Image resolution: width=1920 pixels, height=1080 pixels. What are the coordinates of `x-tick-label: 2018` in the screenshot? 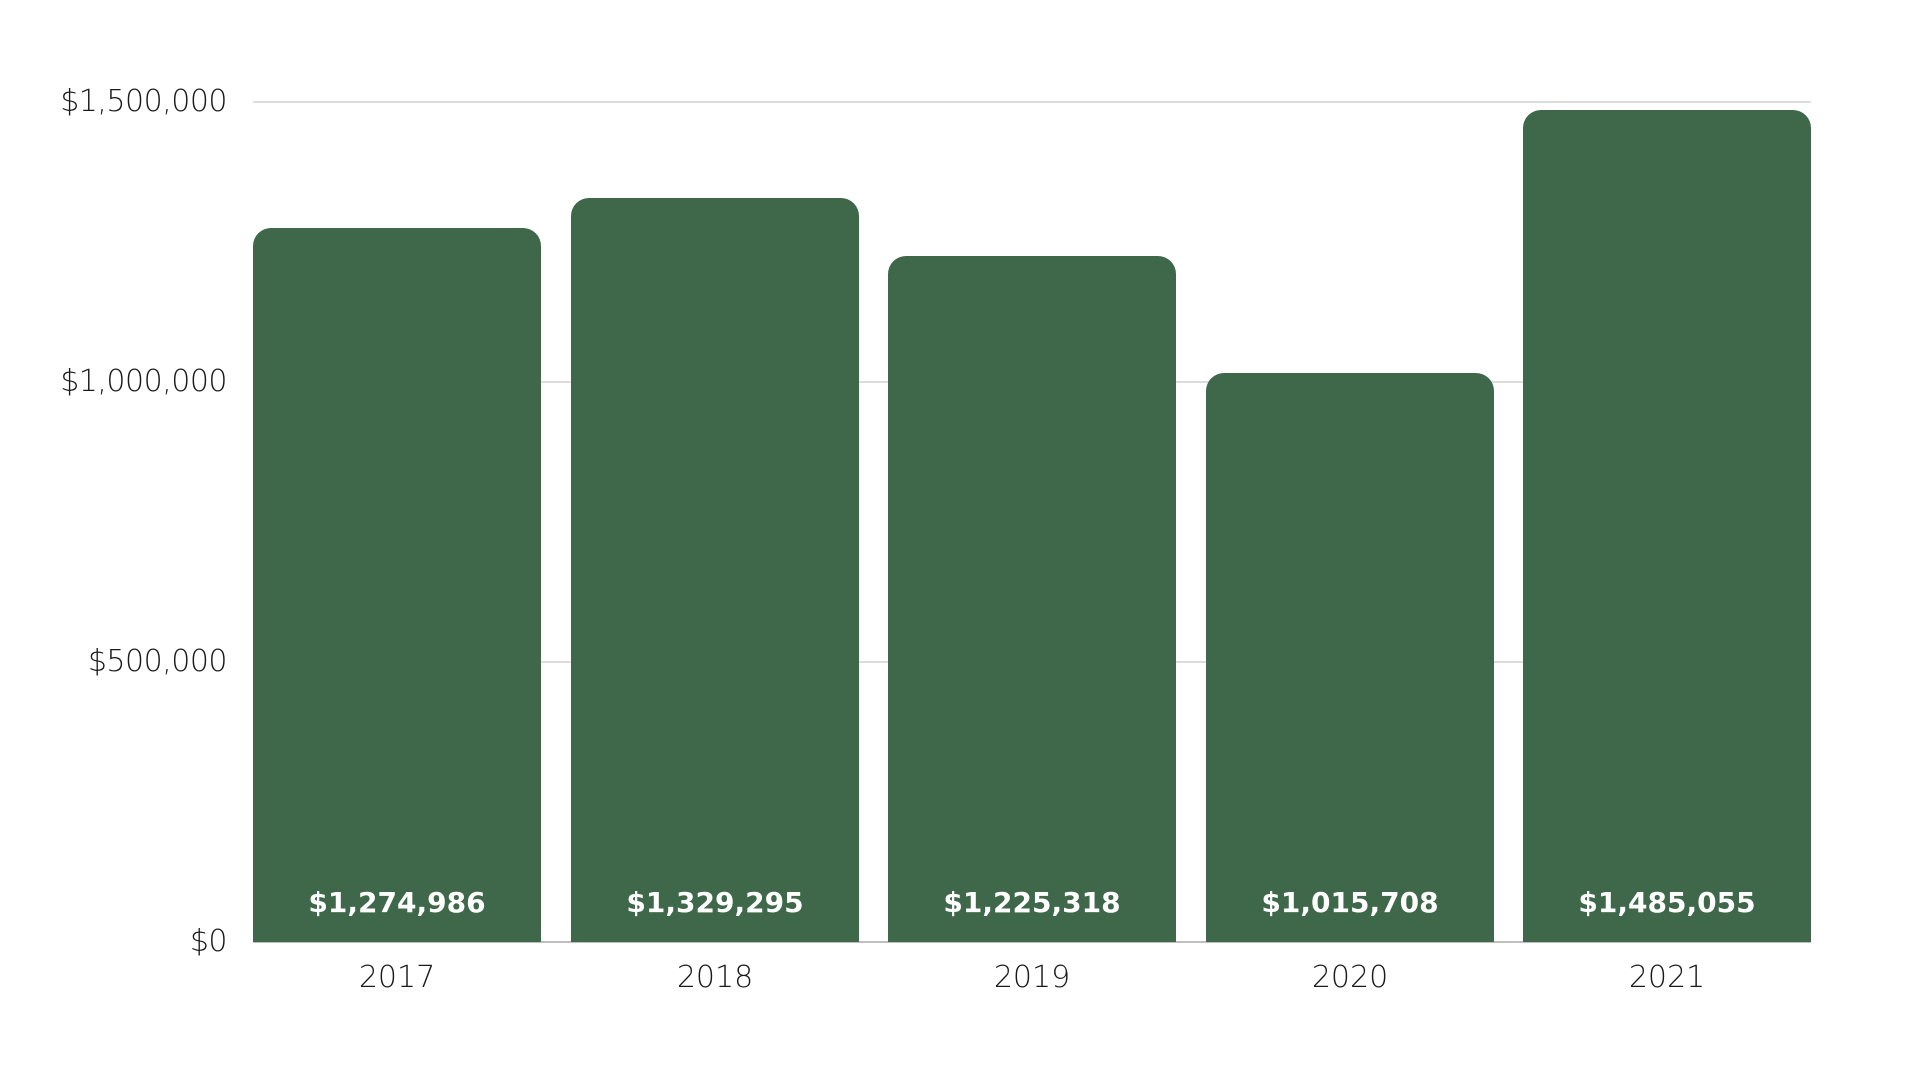 It's located at (715, 977).